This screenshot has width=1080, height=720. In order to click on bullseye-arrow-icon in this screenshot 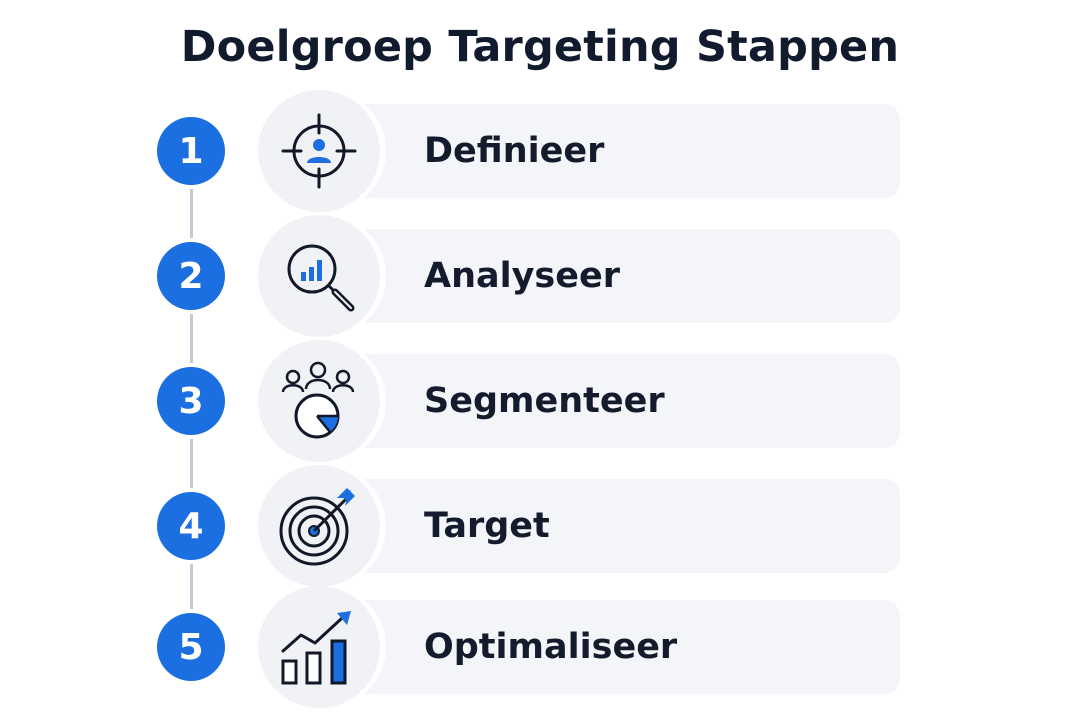, I will do `click(317, 527)`.